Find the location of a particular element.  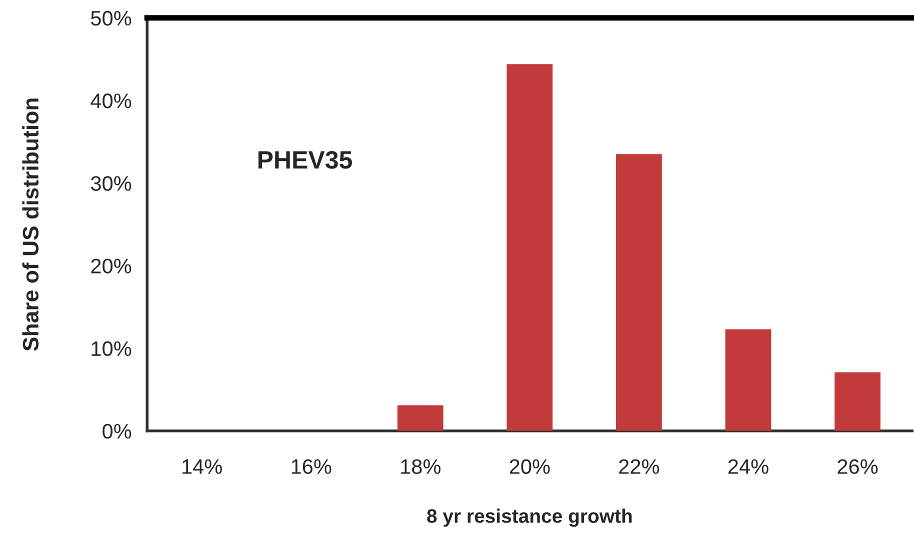

x-tick-label: 24% is located at coordinates (748, 466).